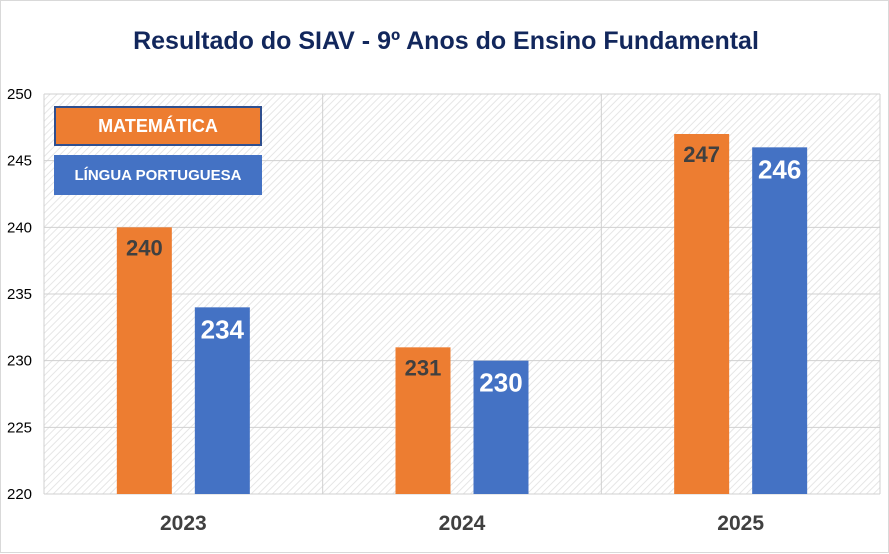  What do you see at coordinates (19, 294) in the screenshot?
I see `y-tick-label: 235` at bounding box center [19, 294].